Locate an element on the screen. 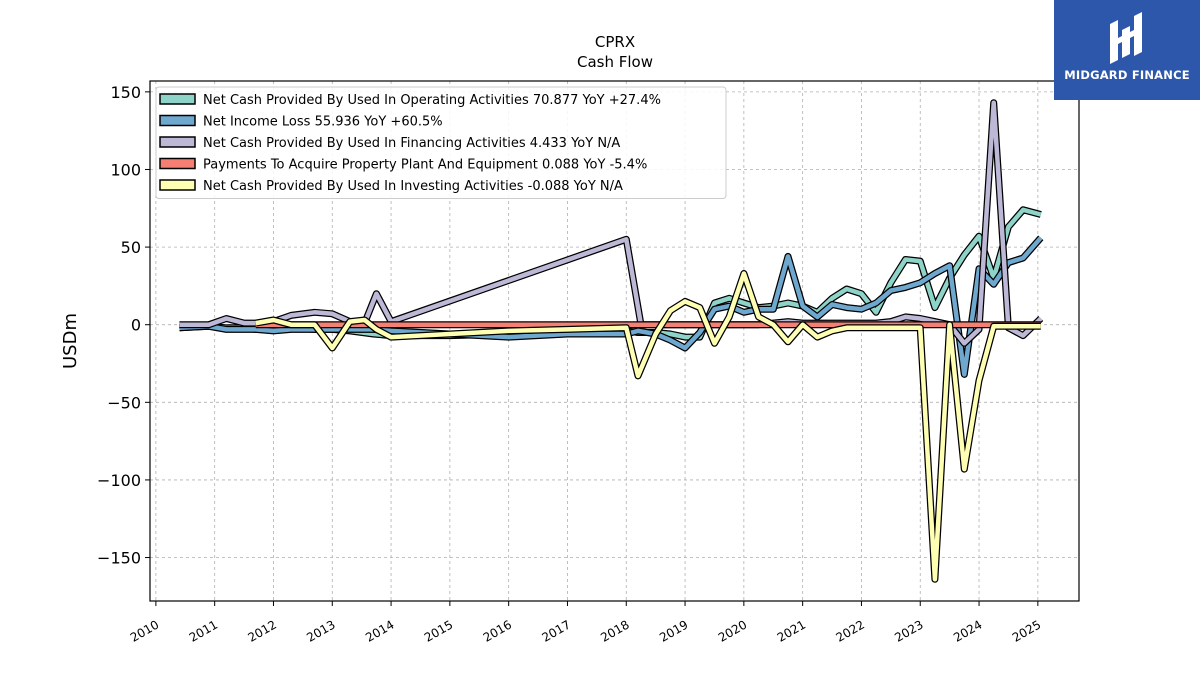 The width and height of the screenshot is (1200, 675). midgard-finance-logo: MIDGARD FINANCE is located at coordinates (1127, 50).